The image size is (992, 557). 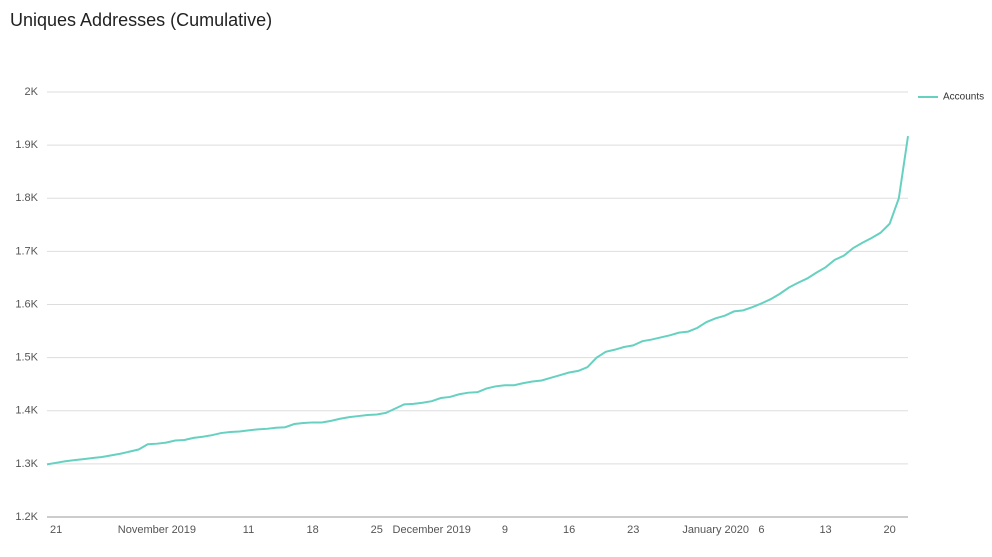 I want to click on x-tick-label: January 2020, so click(x=715, y=530).